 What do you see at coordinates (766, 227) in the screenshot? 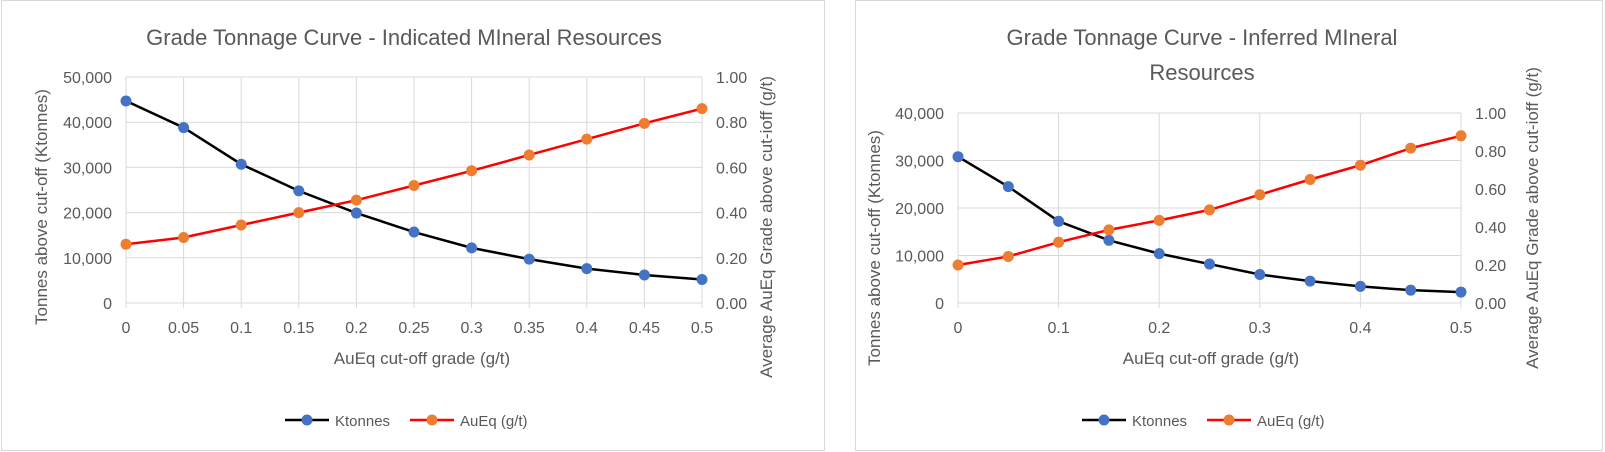
I see `y2-axis-label: Average AuEq Grade above cut-ioff (g/t)` at bounding box center [766, 227].